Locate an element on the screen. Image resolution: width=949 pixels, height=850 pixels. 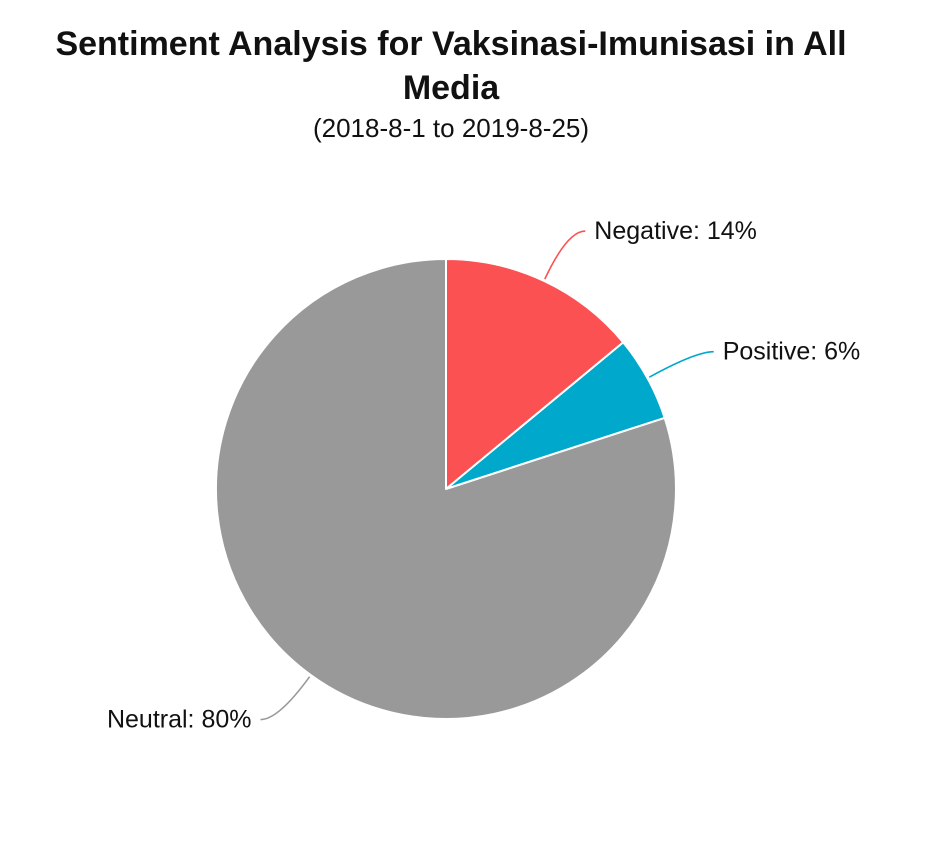
leader-line-positive is located at coordinates (681, 364).